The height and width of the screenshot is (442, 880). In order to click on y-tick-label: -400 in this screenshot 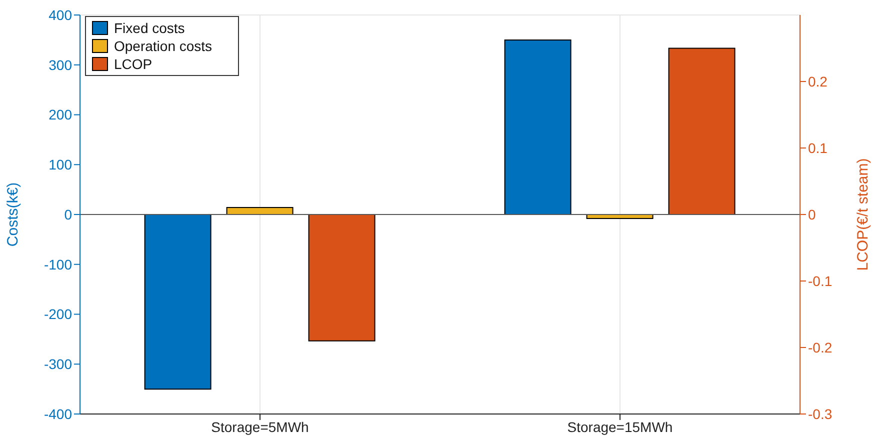, I will do `click(58, 414)`.